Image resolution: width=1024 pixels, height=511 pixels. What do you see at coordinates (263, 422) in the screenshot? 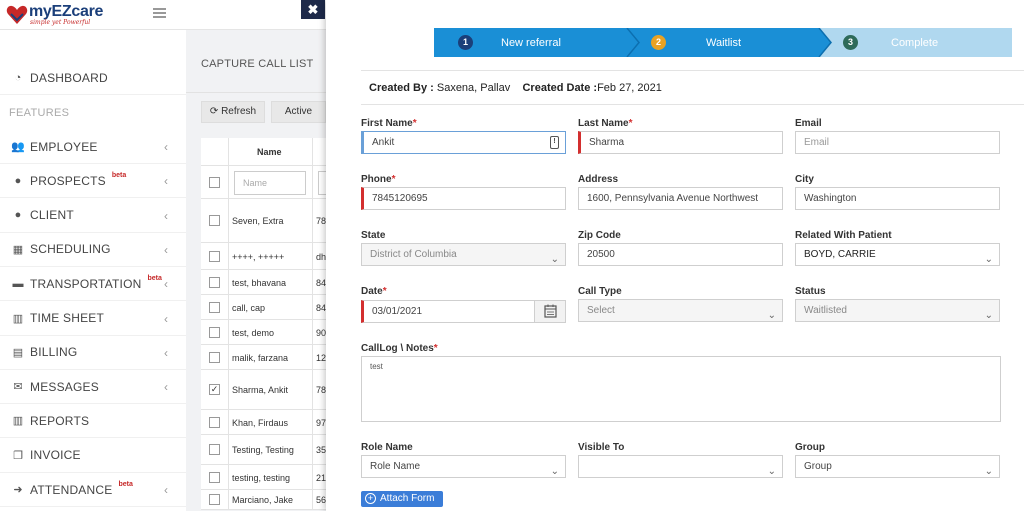
I see `table-row: Khan, Firdaus 97` at bounding box center [263, 422].